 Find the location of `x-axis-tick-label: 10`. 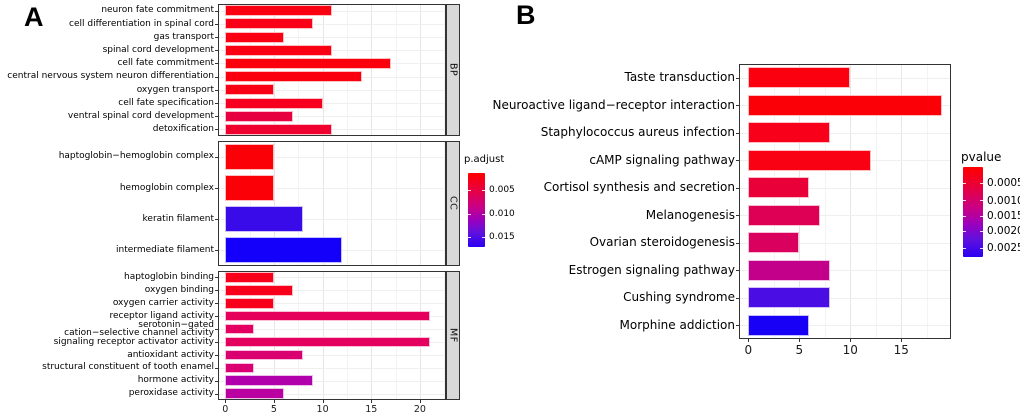

x-axis-tick-label: 10 is located at coordinates (850, 350).